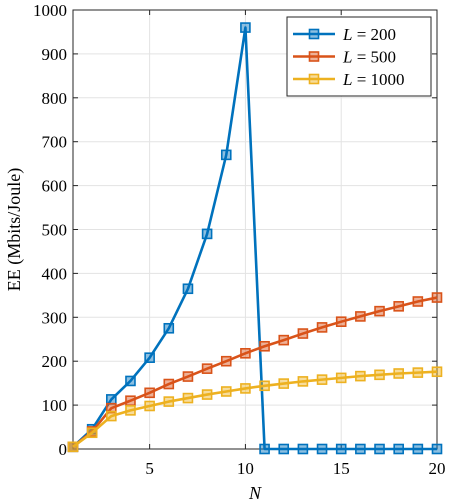  I want to click on x-tick-label: 5, so click(149, 468).